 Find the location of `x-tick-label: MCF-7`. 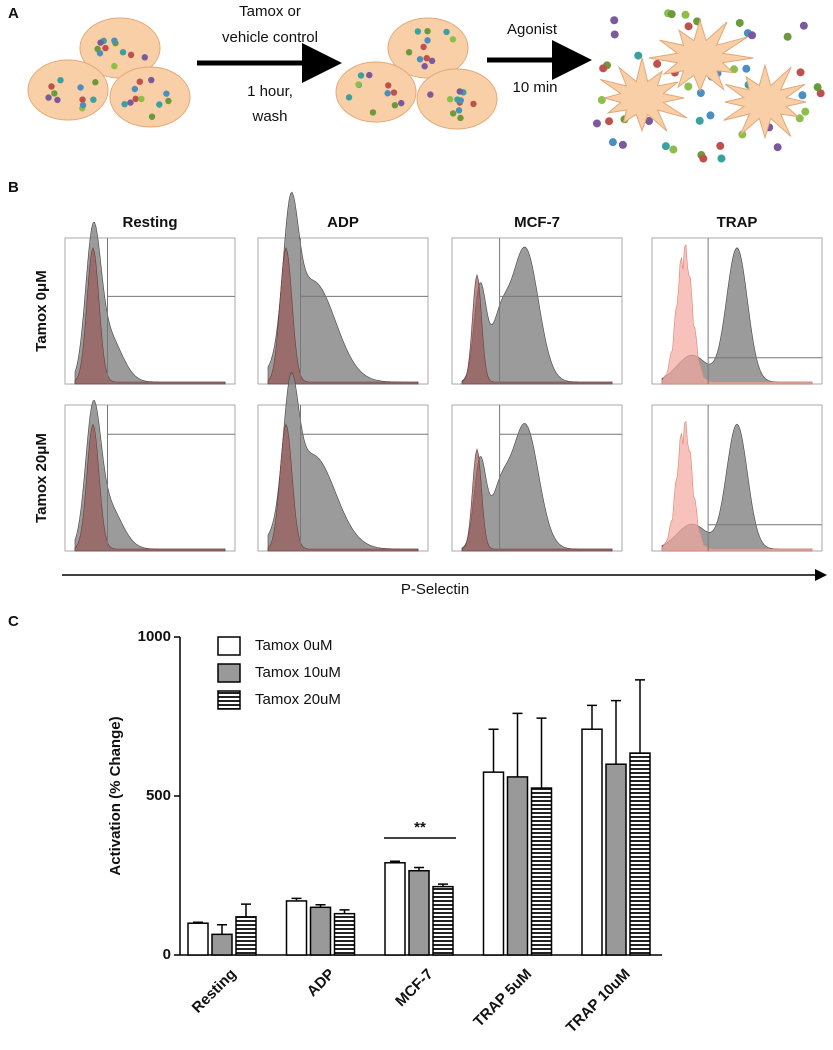

x-tick-label: MCF-7 is located at coordinates (414, 988).